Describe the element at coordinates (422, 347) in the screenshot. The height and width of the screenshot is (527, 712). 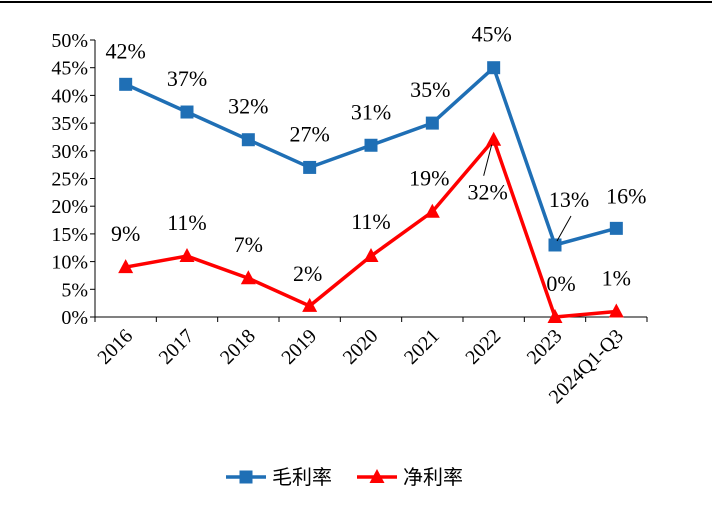
I see `x-tick-label: 2021` at that location.